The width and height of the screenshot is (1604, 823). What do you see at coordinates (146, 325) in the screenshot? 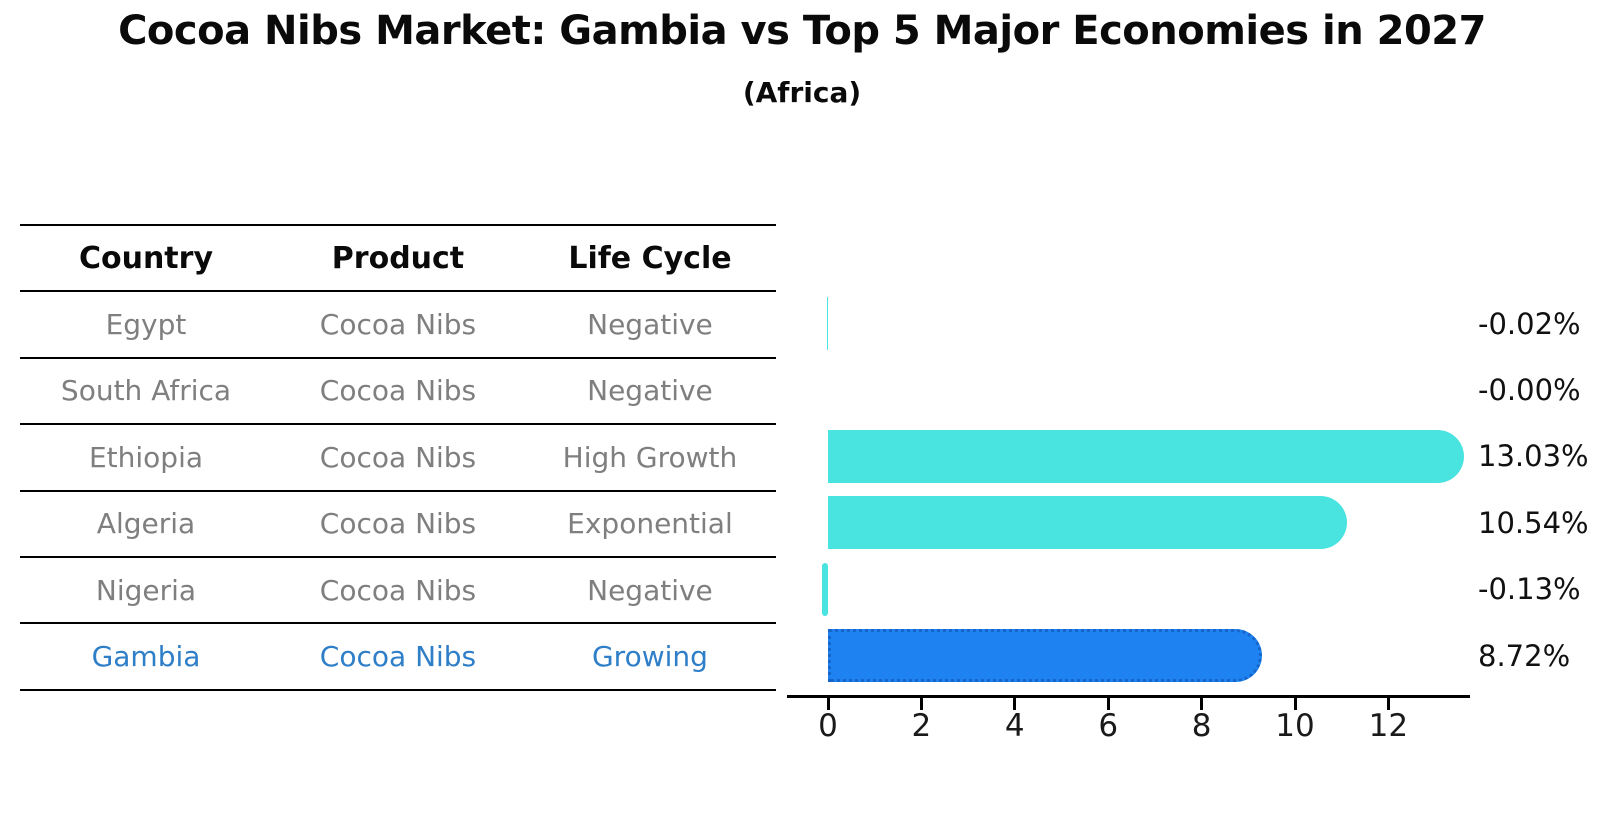
I see `country-cell: Egypt` at bounding box center [146, 325].